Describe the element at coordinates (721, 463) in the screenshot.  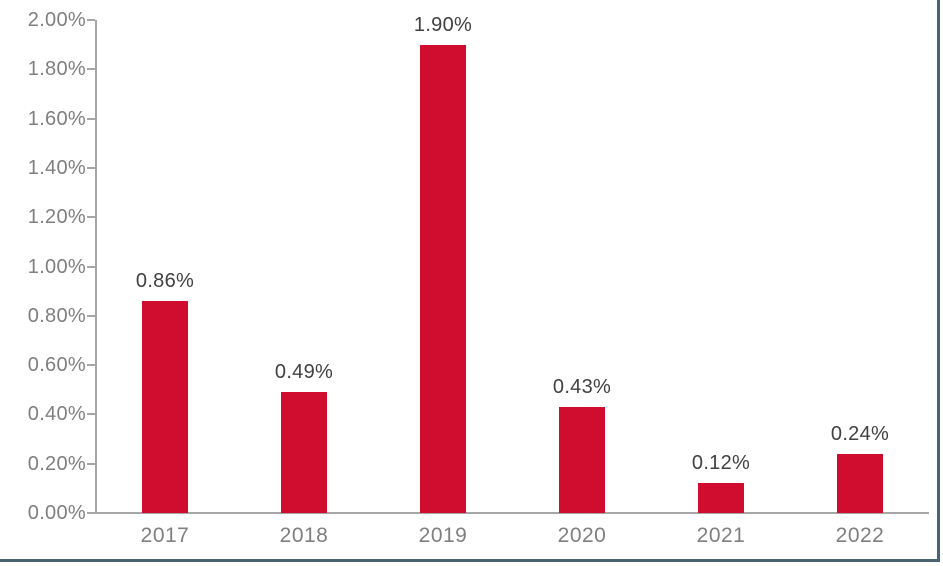
I see `bar-data-label: 0.12%` at that location.